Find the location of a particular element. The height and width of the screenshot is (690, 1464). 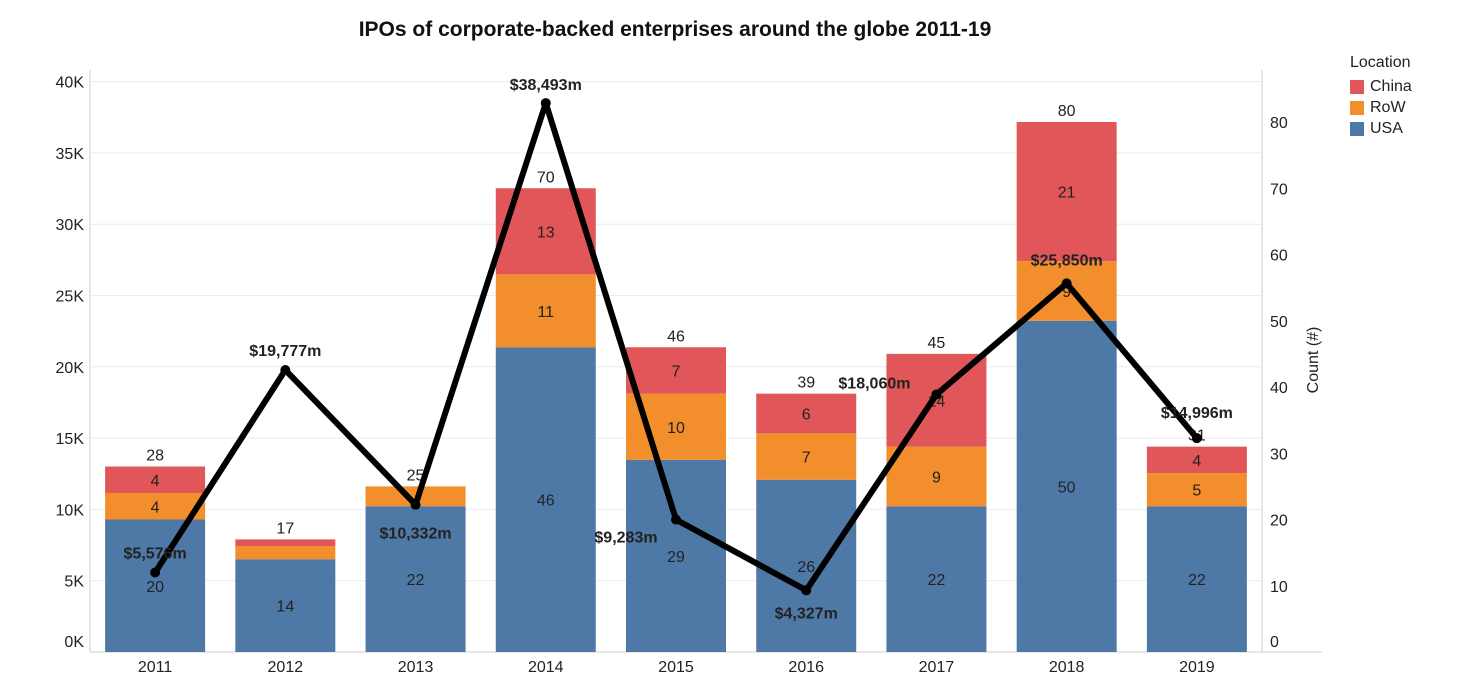

right-tick-label: 10 is located at coordinates (1279, 587).